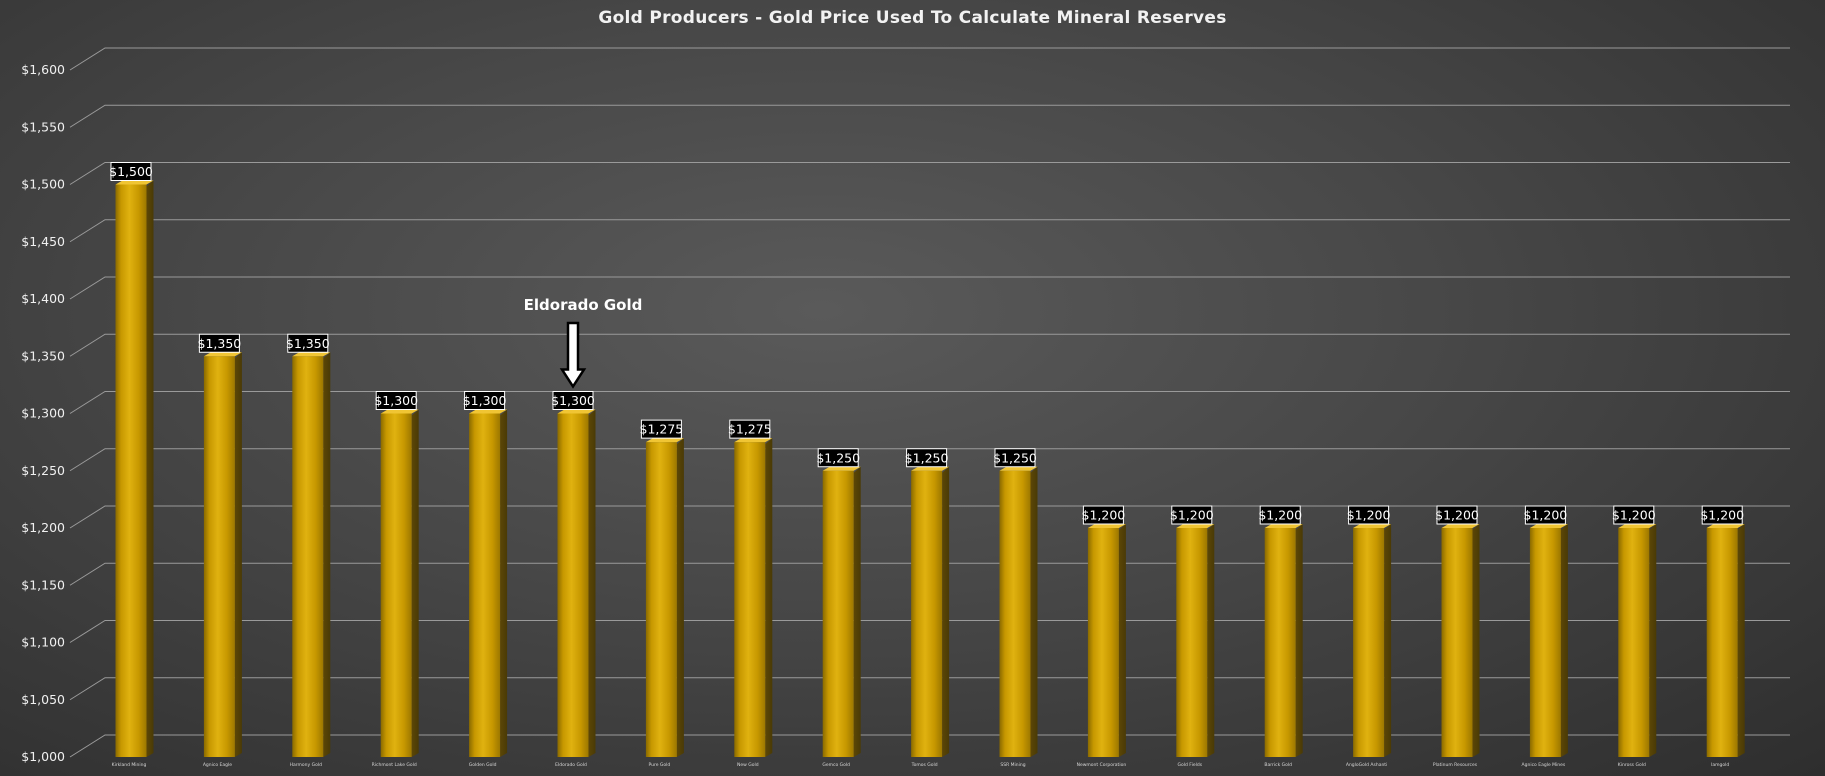  Describe the element at coordinates (43, 355) in the screenshot. I see `y-tick-label: $1,350` at that location.